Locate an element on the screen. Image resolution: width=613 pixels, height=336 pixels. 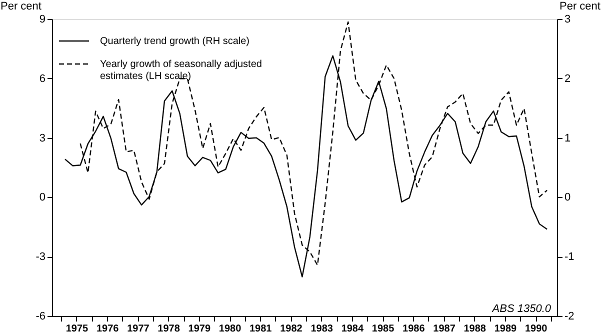
x-tick-label: 1985 is located at coordinates (383, 329).